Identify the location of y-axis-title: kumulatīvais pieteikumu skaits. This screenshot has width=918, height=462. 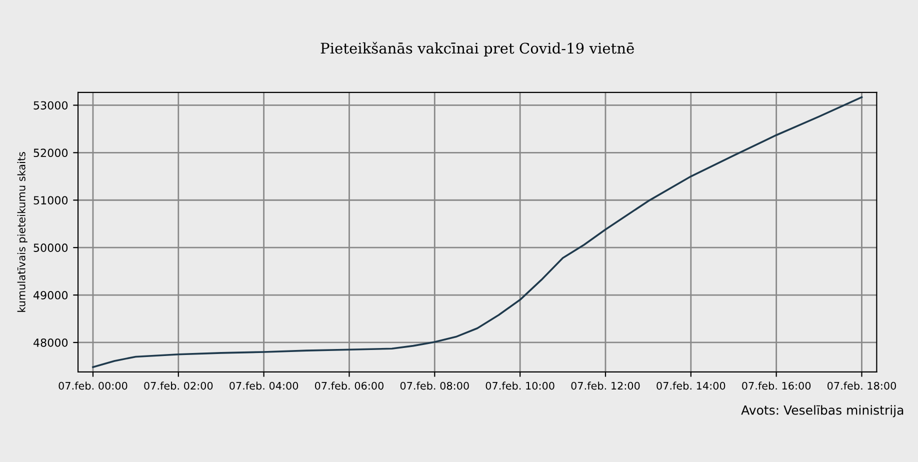
(22, 232).